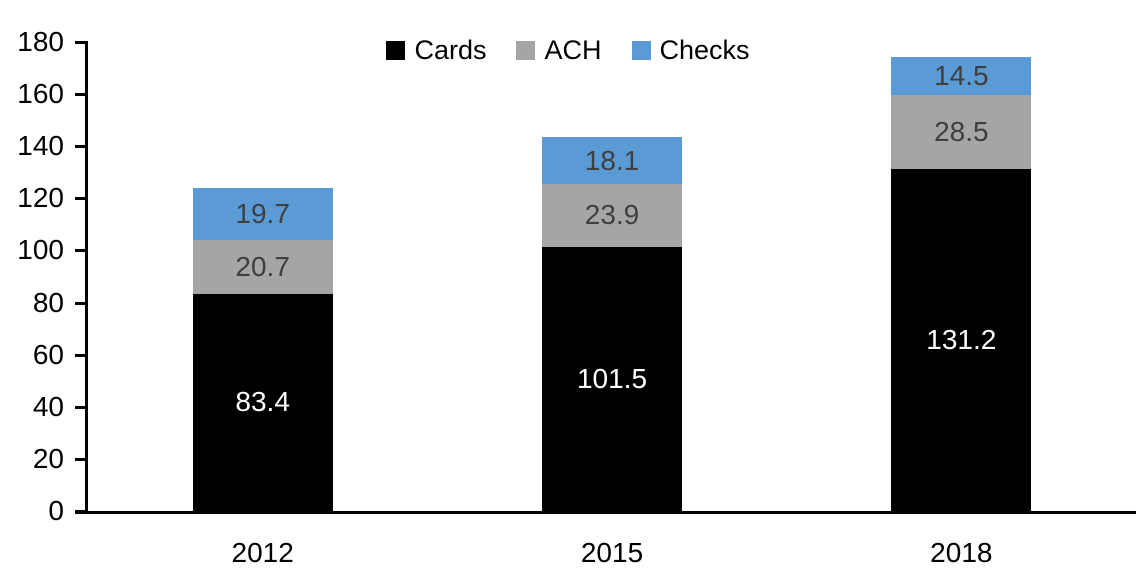 This screenshot has width=1136, height=588. What do you see at coordinates (612, 552) in the screenshot?
I see `x-tick-label-2015: 2015` at bounding box center [612, 552].